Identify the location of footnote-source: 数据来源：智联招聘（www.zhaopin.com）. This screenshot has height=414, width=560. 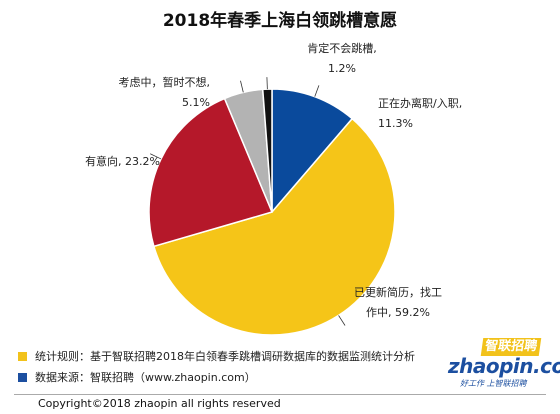
(137, 378).